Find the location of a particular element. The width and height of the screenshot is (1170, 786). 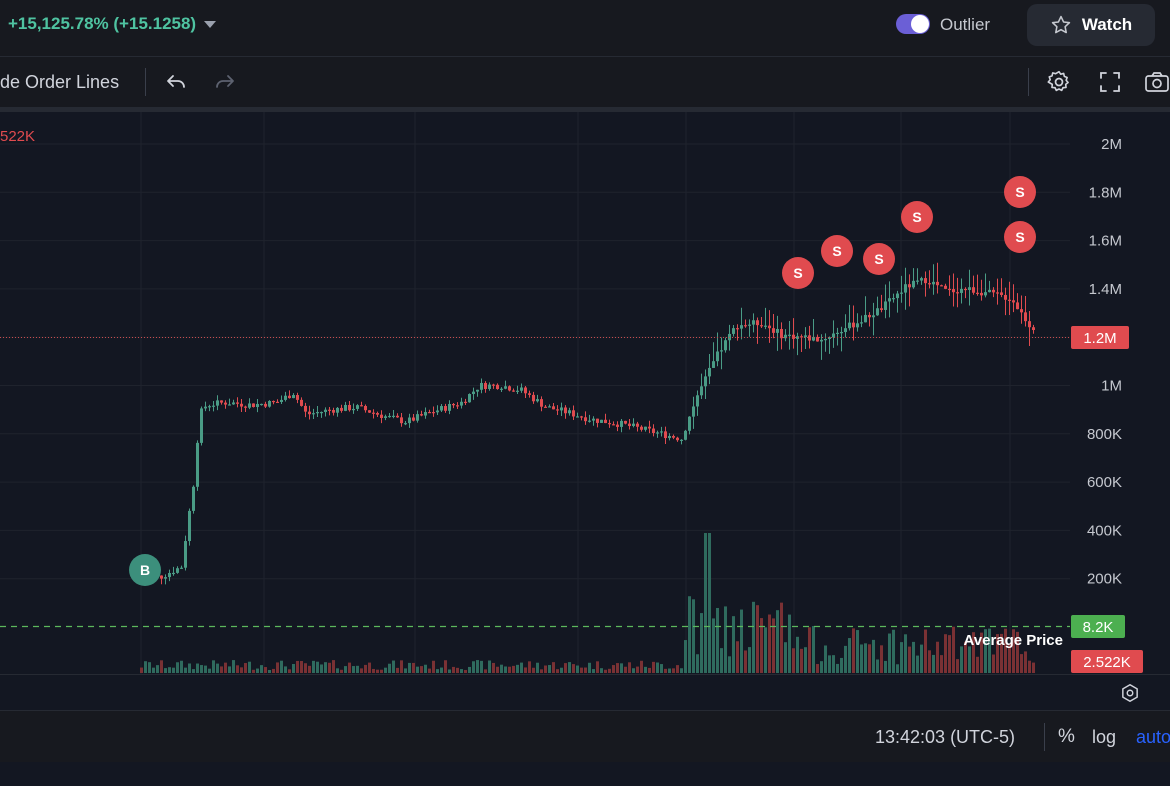

camera-icon is located at coordinates (1157, 82).